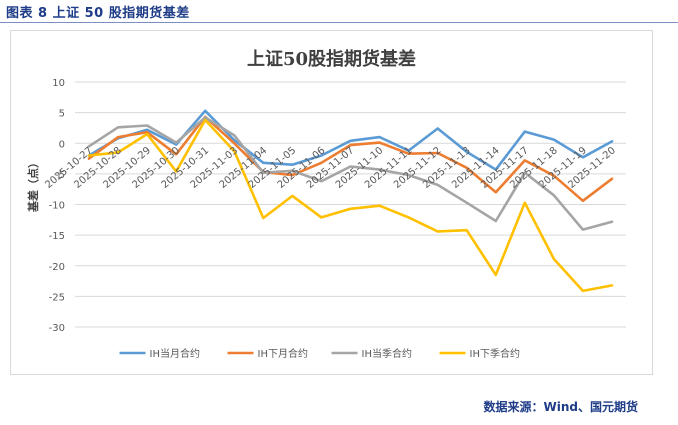  I want to click on y-tick-label: -5, so click(60, 175).